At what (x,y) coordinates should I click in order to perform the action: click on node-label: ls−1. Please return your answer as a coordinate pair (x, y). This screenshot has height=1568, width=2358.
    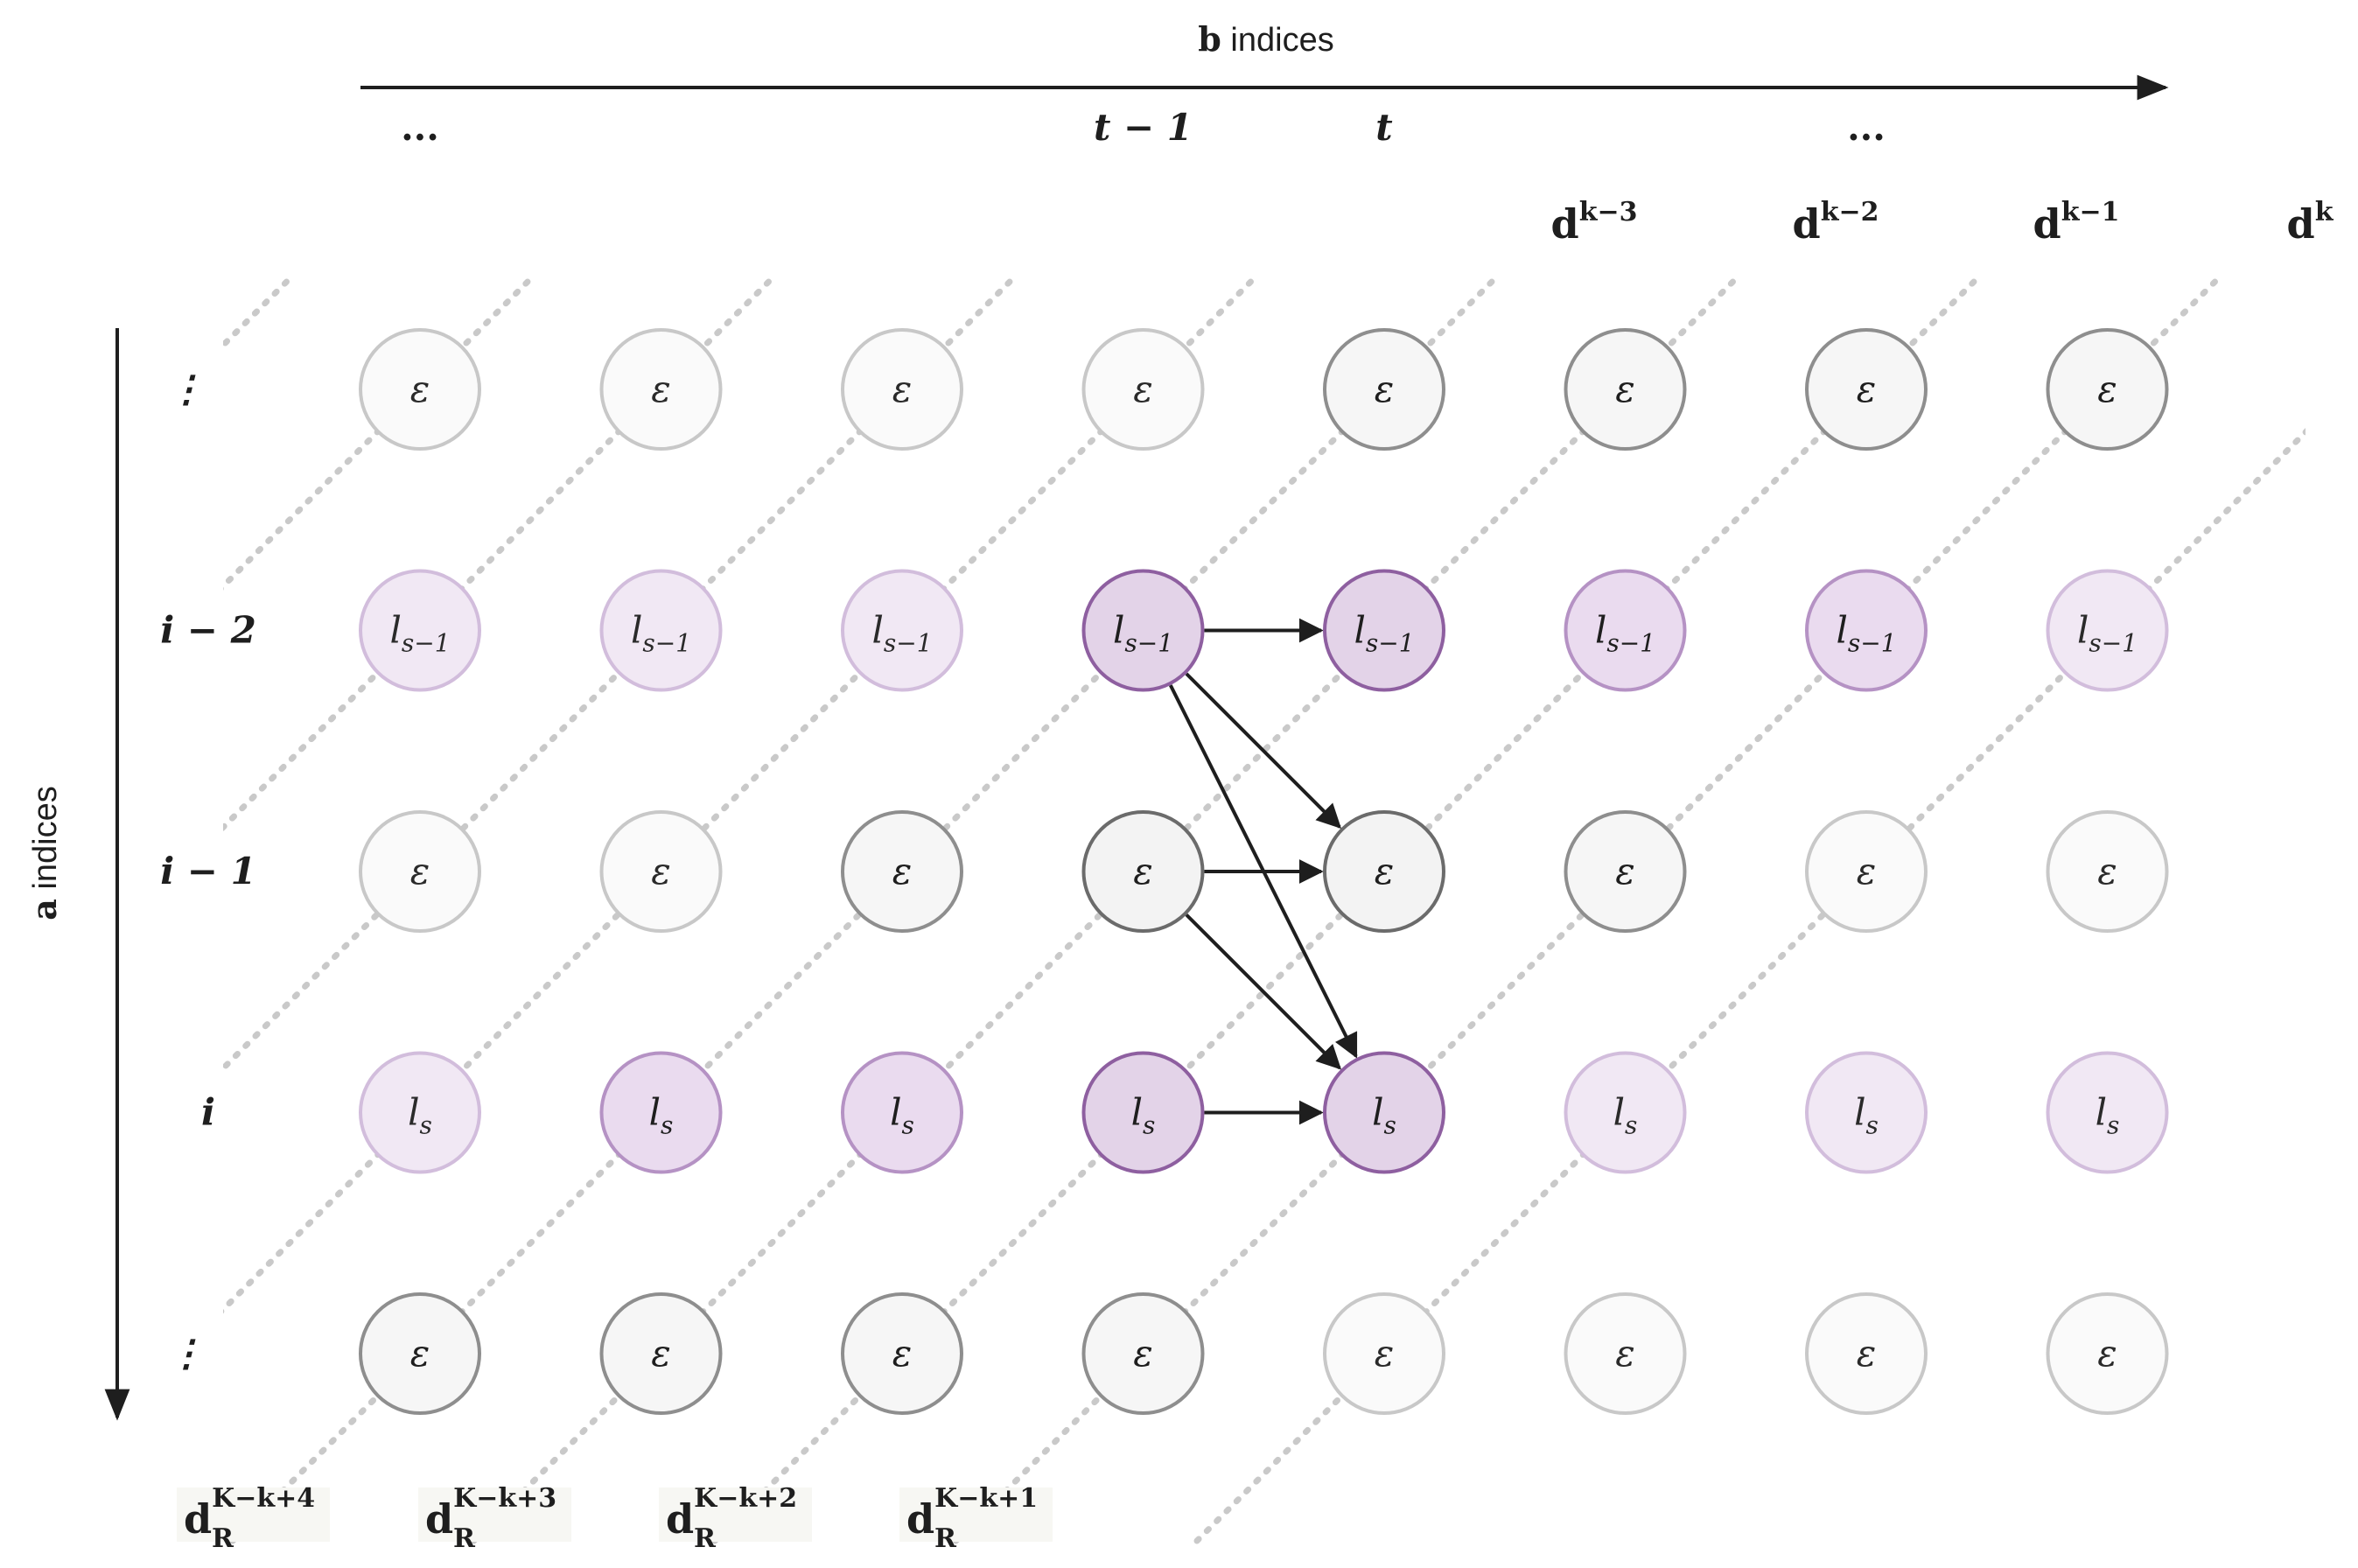
    Looking at the image, I should click on (1866, 633).